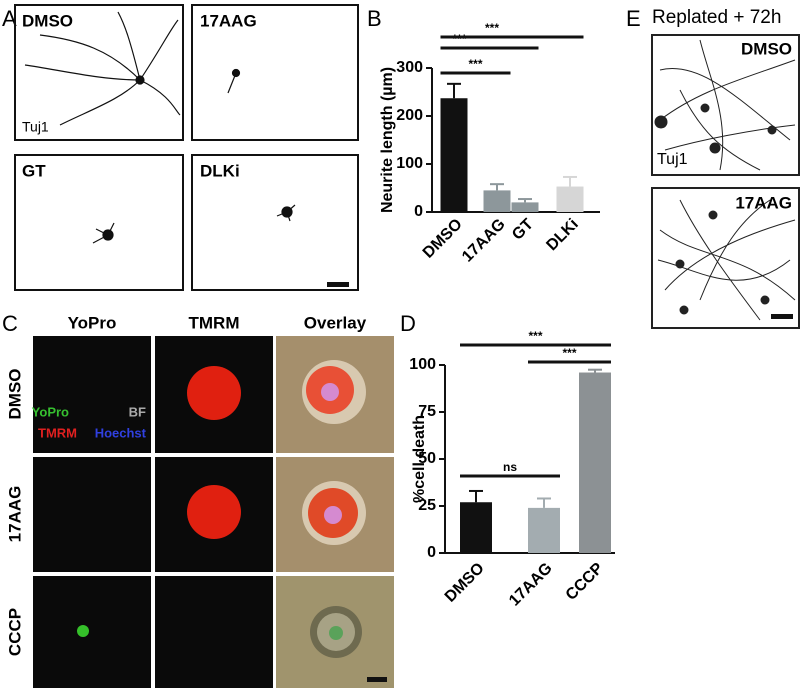 The height and width of the screenshot is (693, 800). Describe the element at coordinates (387, 140) in the screenshot. I see `y-axis-label: Neurite length (µm)` at that location.